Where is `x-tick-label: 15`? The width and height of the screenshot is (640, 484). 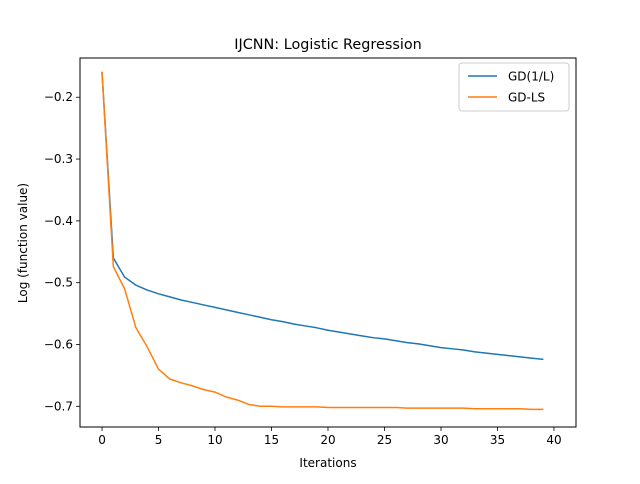 x-tick-label: 15 is located at coordinates (271, 440).